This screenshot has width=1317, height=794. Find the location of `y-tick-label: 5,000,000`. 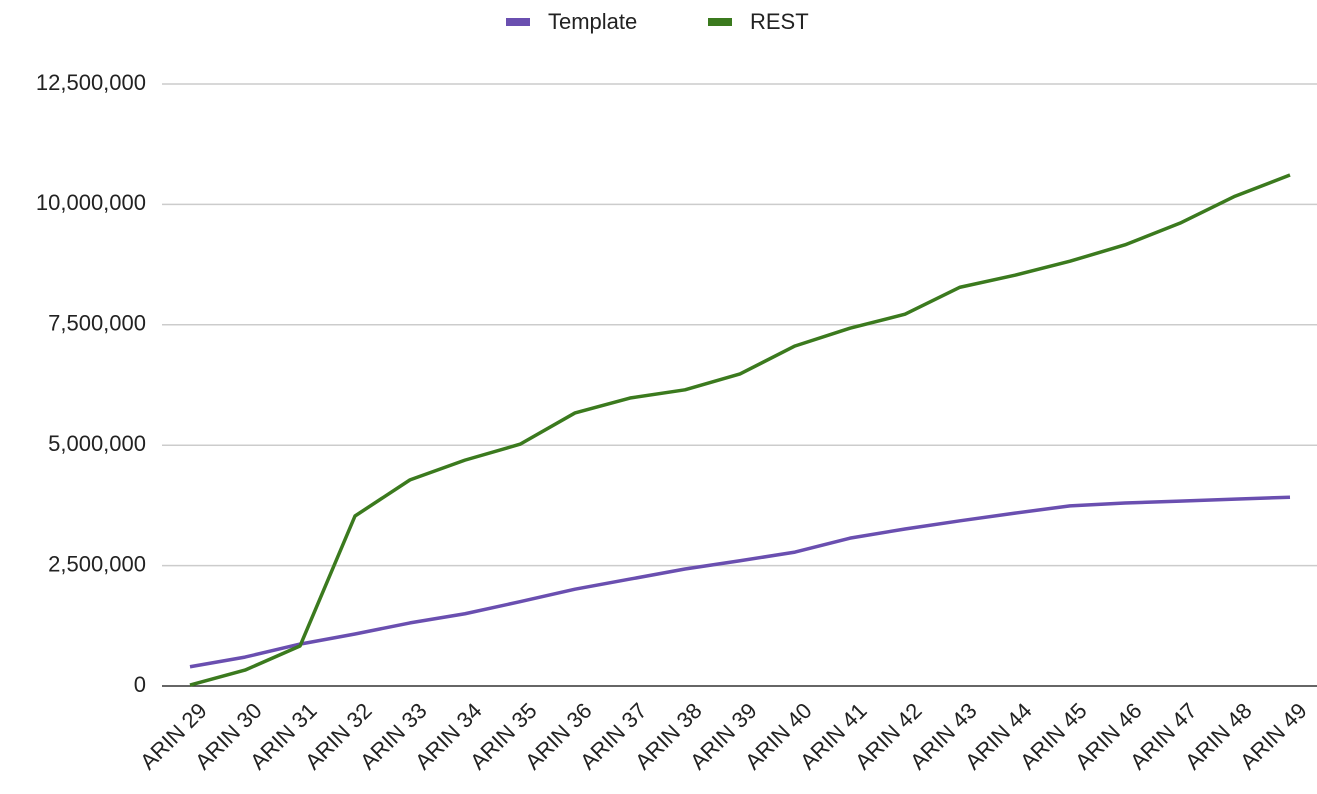

y-tick-label: 5,000,000 is located at coordinates (97, 443).